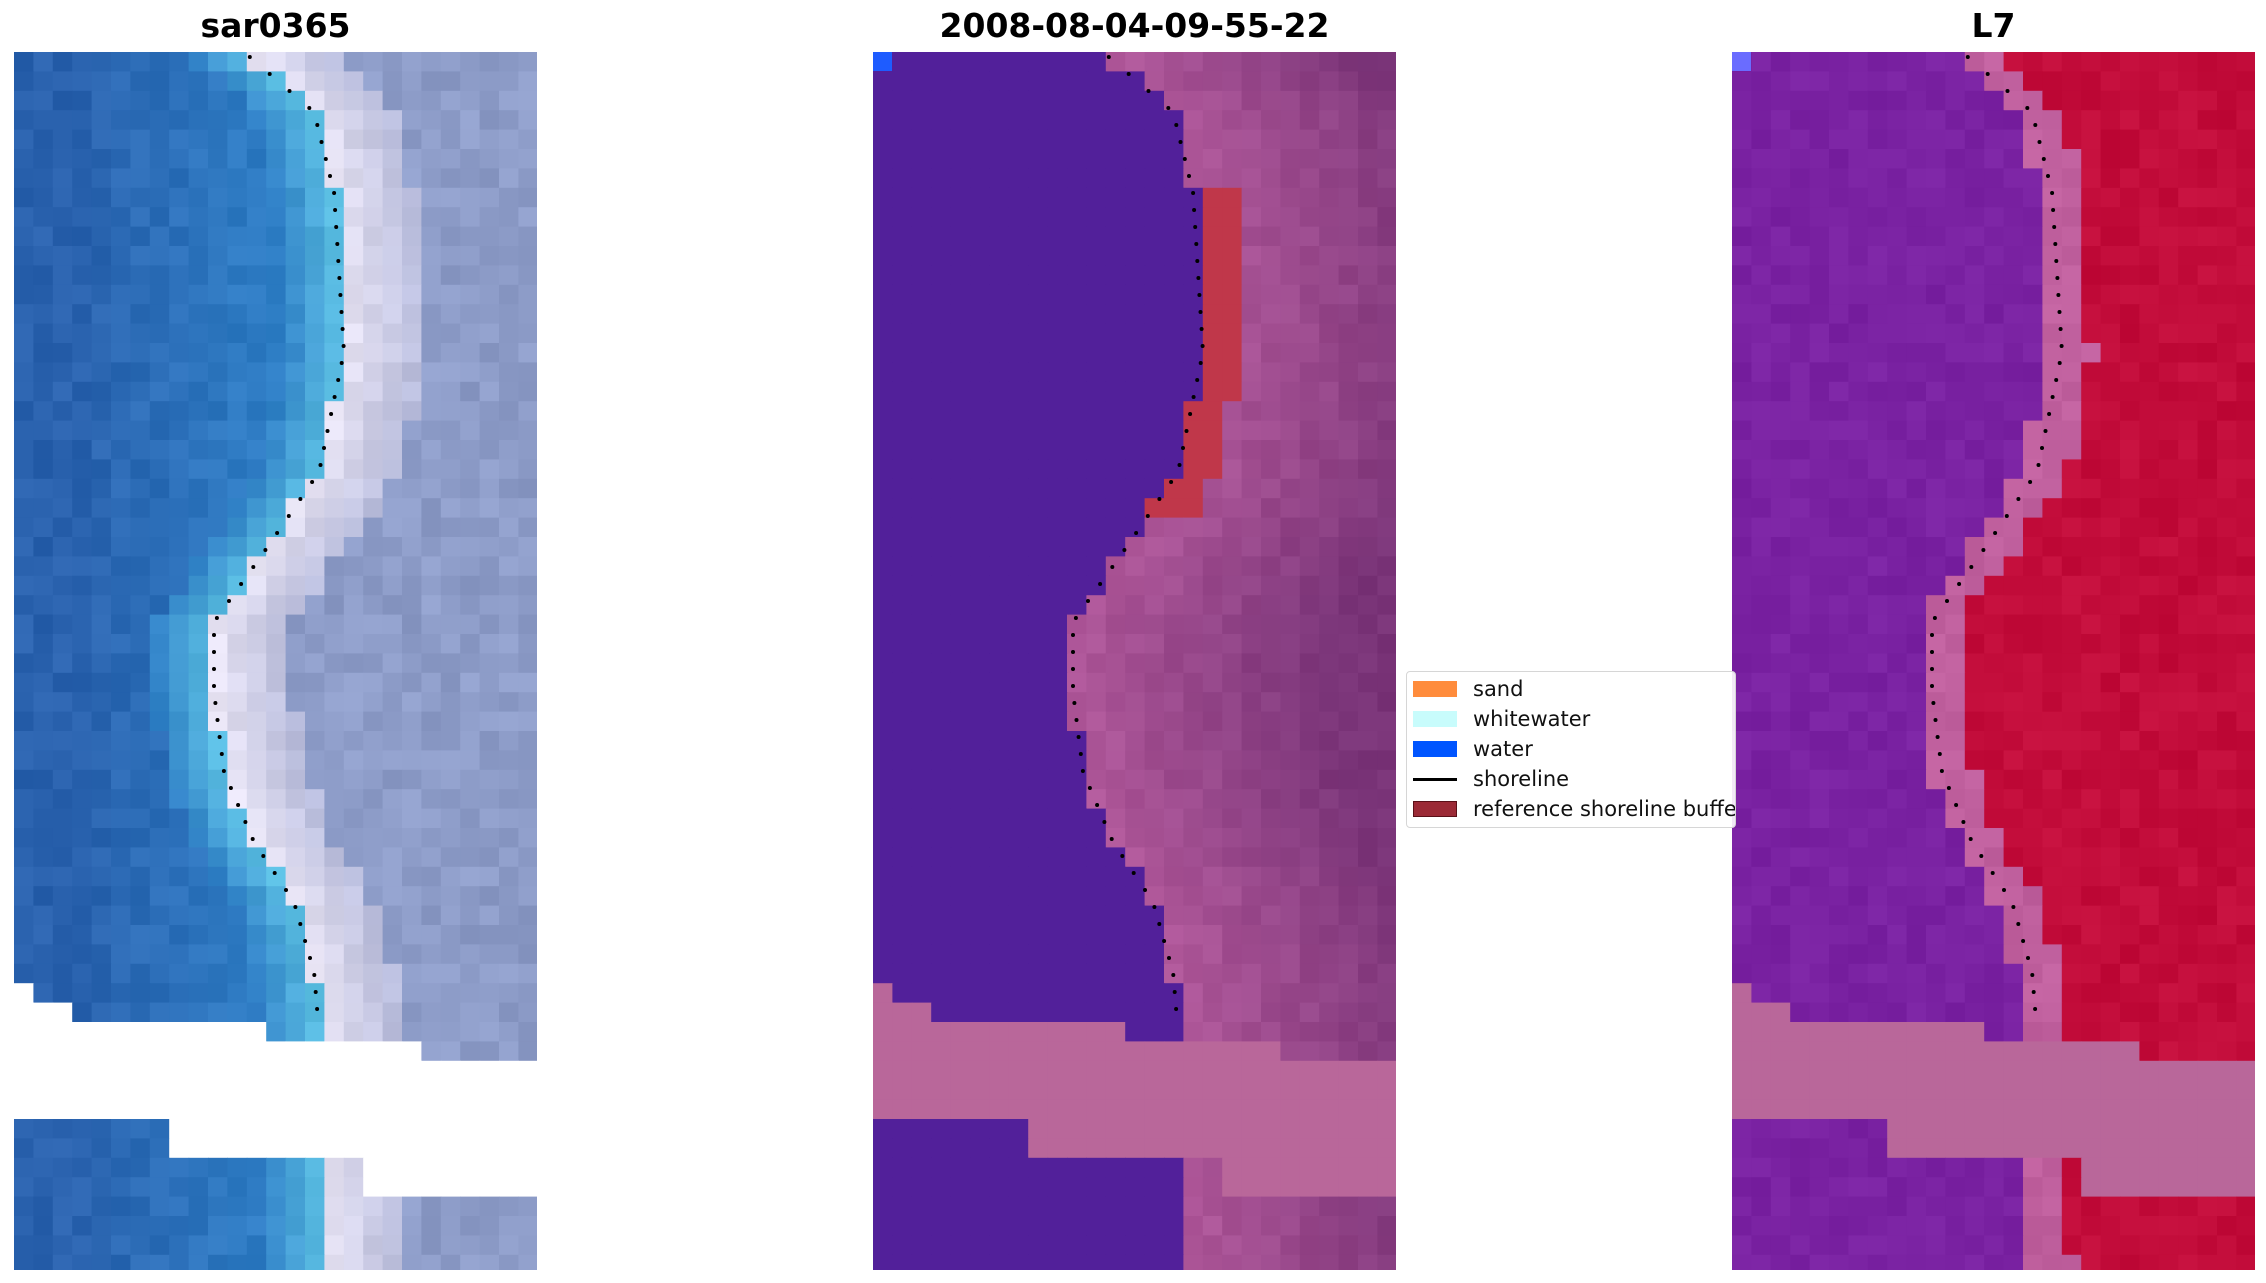 Image resolution: width=2266 pixels, height=1283 pixels. I want to click on legend-item-reference-buffer: reference shoreline buffer, so click(1574, 809).